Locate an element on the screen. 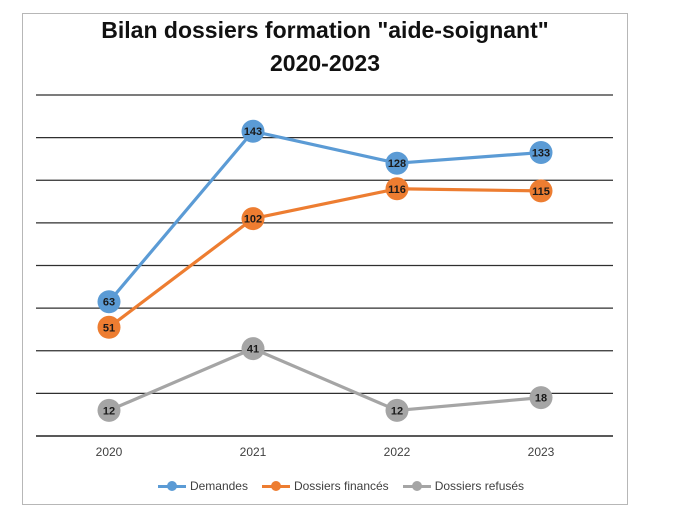  legend-item: Demandes is located at coordinates (202, 486).